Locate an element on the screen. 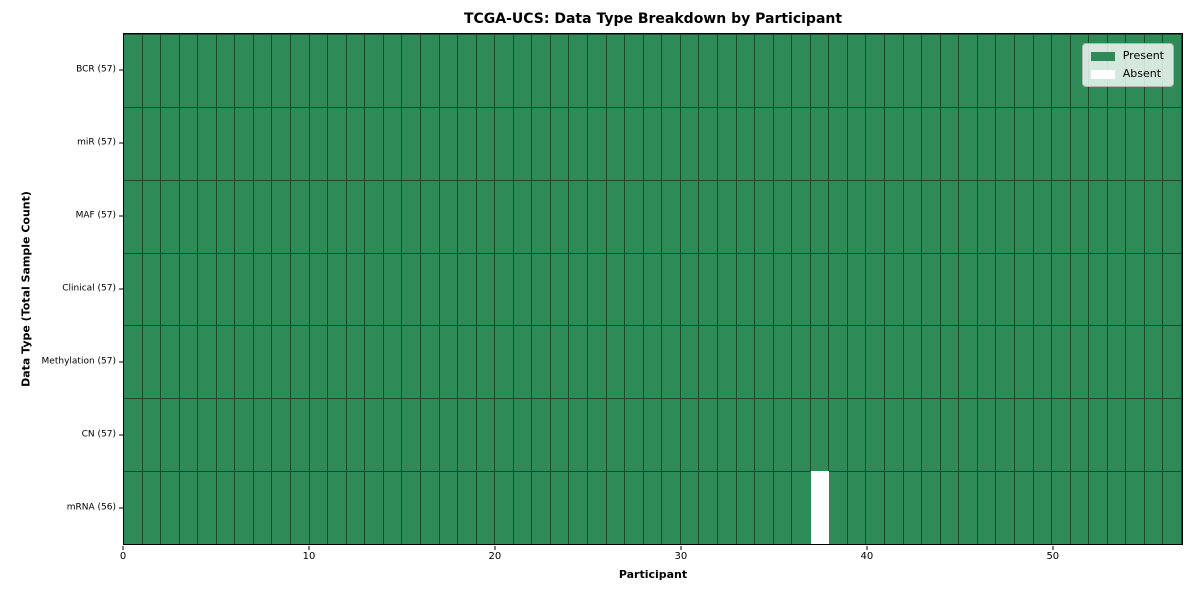 The image size is (1200, 600). x-tick-label: 0 is located at coordinates (123, 556).